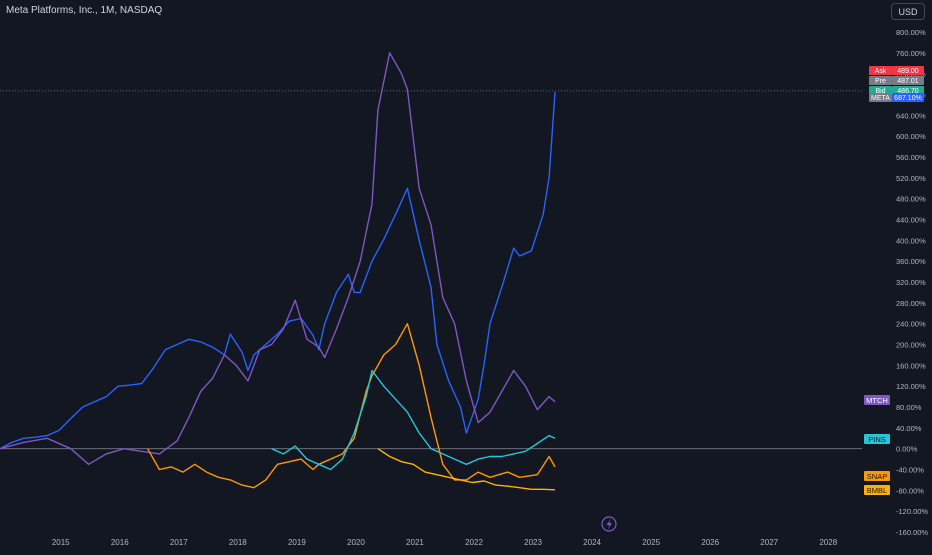  What do you see at coordinates (908, 11) in the screenshot?
I see `currency-button: USD` at bounding box center [908, 11].